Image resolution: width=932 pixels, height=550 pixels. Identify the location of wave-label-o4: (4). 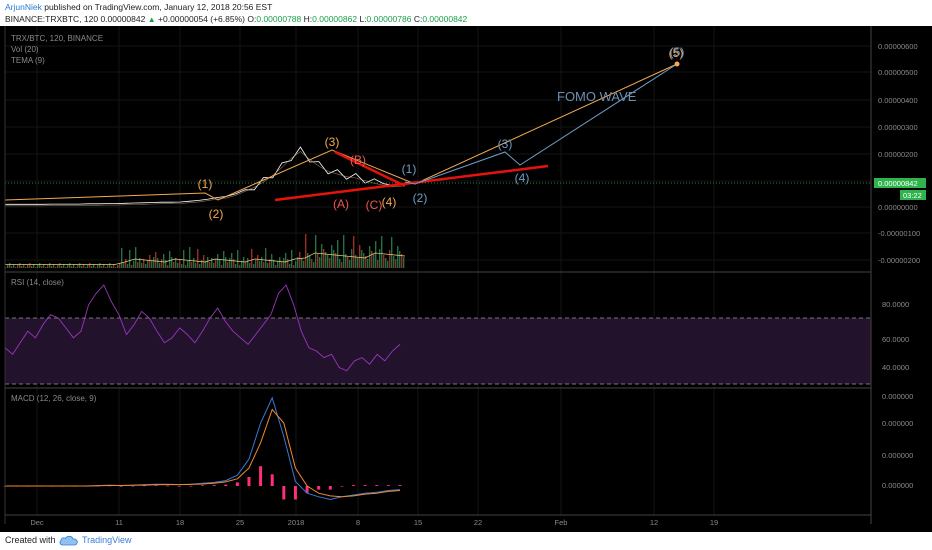
(389, 202).